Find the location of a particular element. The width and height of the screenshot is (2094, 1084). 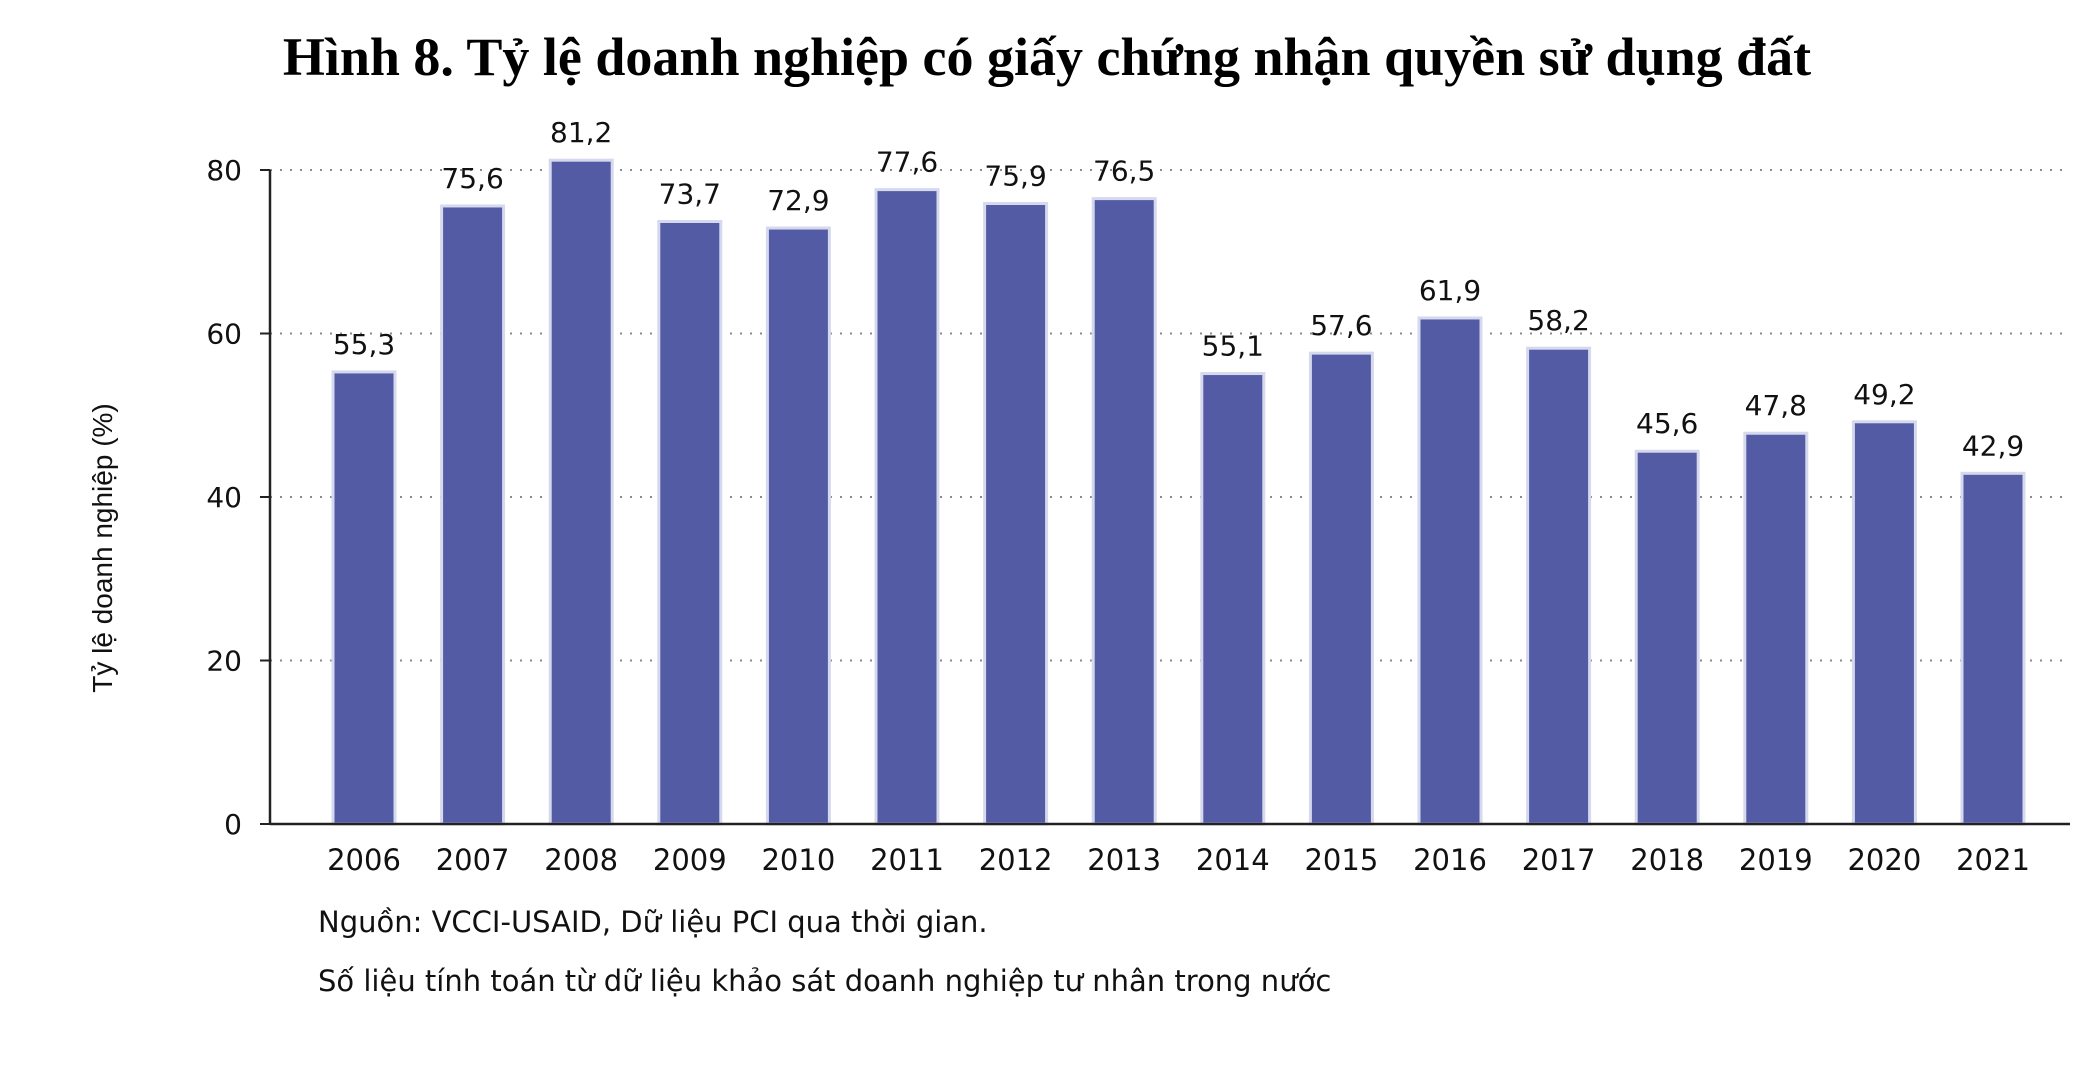

bar-2017 is located at coordinates (1559, 586).